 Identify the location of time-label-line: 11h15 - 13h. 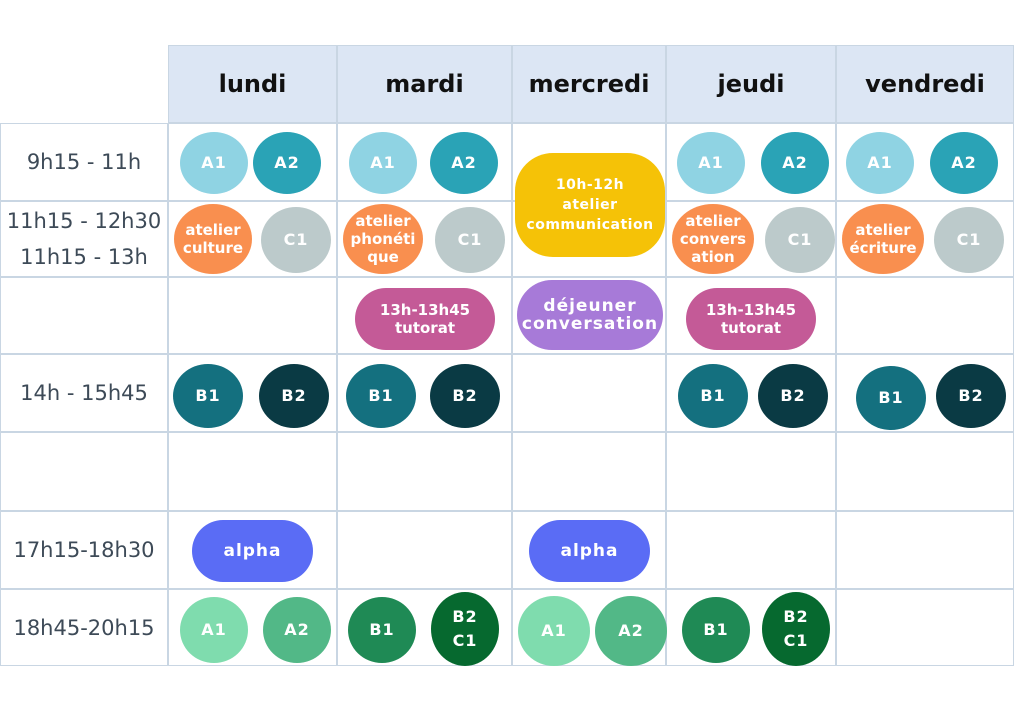
(84, 257).